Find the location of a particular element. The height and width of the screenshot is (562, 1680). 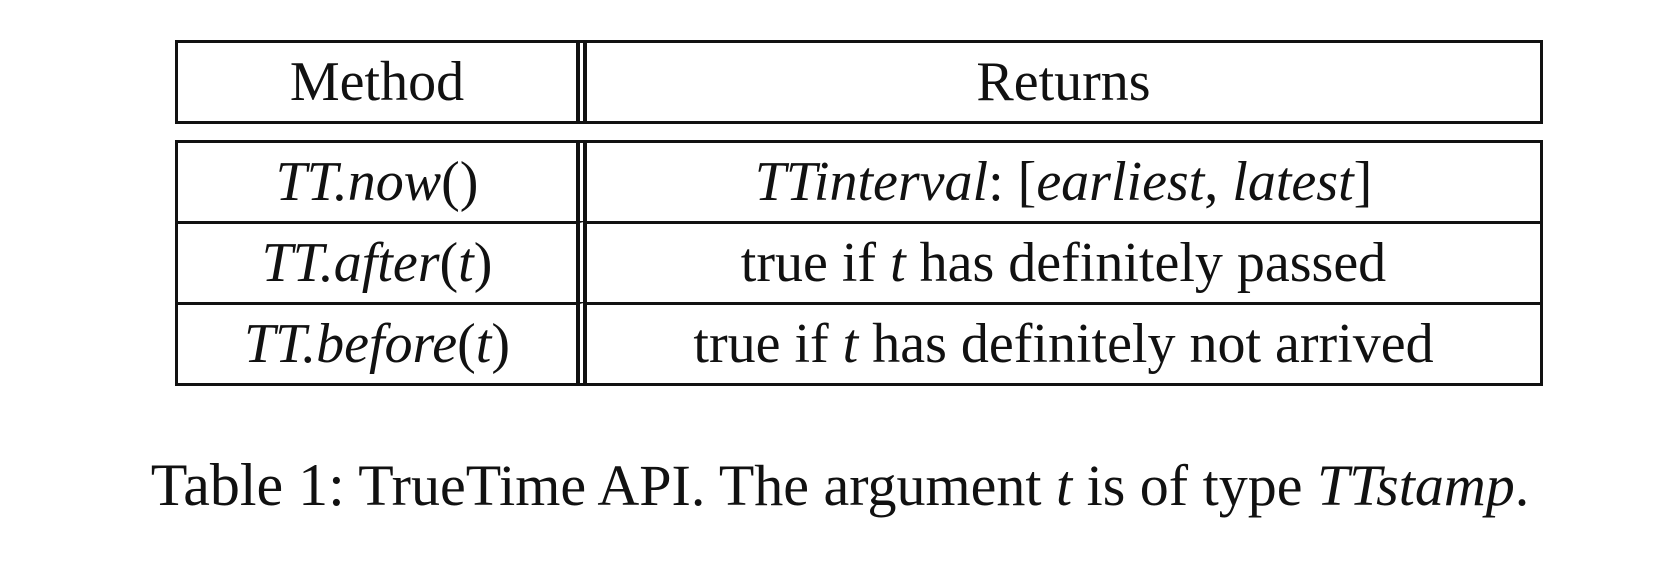

return-earliest: earliest is located at coordinates (1120, 182).